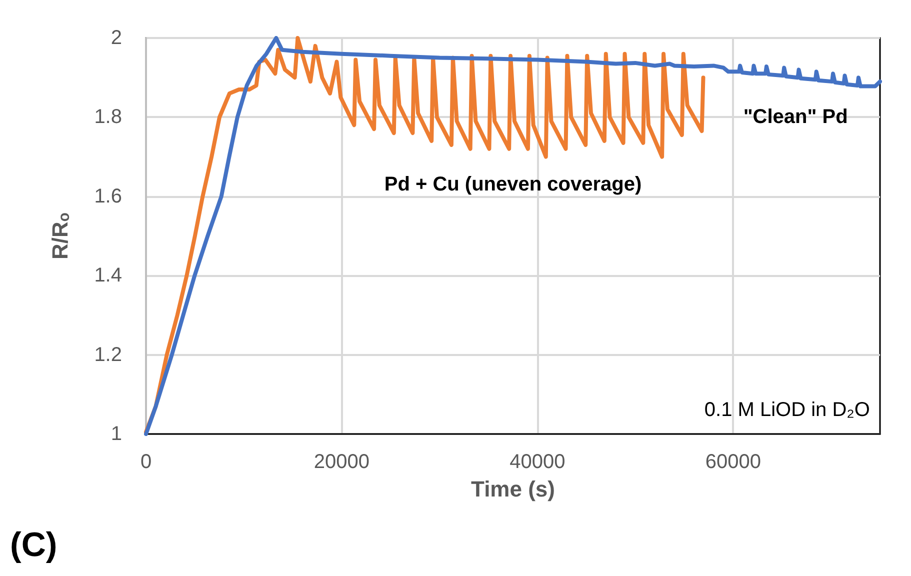 The width and height of the screenshot is (911, 576). What do you see at coordinates (108, 196) in the screenshot?
I see `y-tick-label: 1.6` at bounding box center [108, 196].